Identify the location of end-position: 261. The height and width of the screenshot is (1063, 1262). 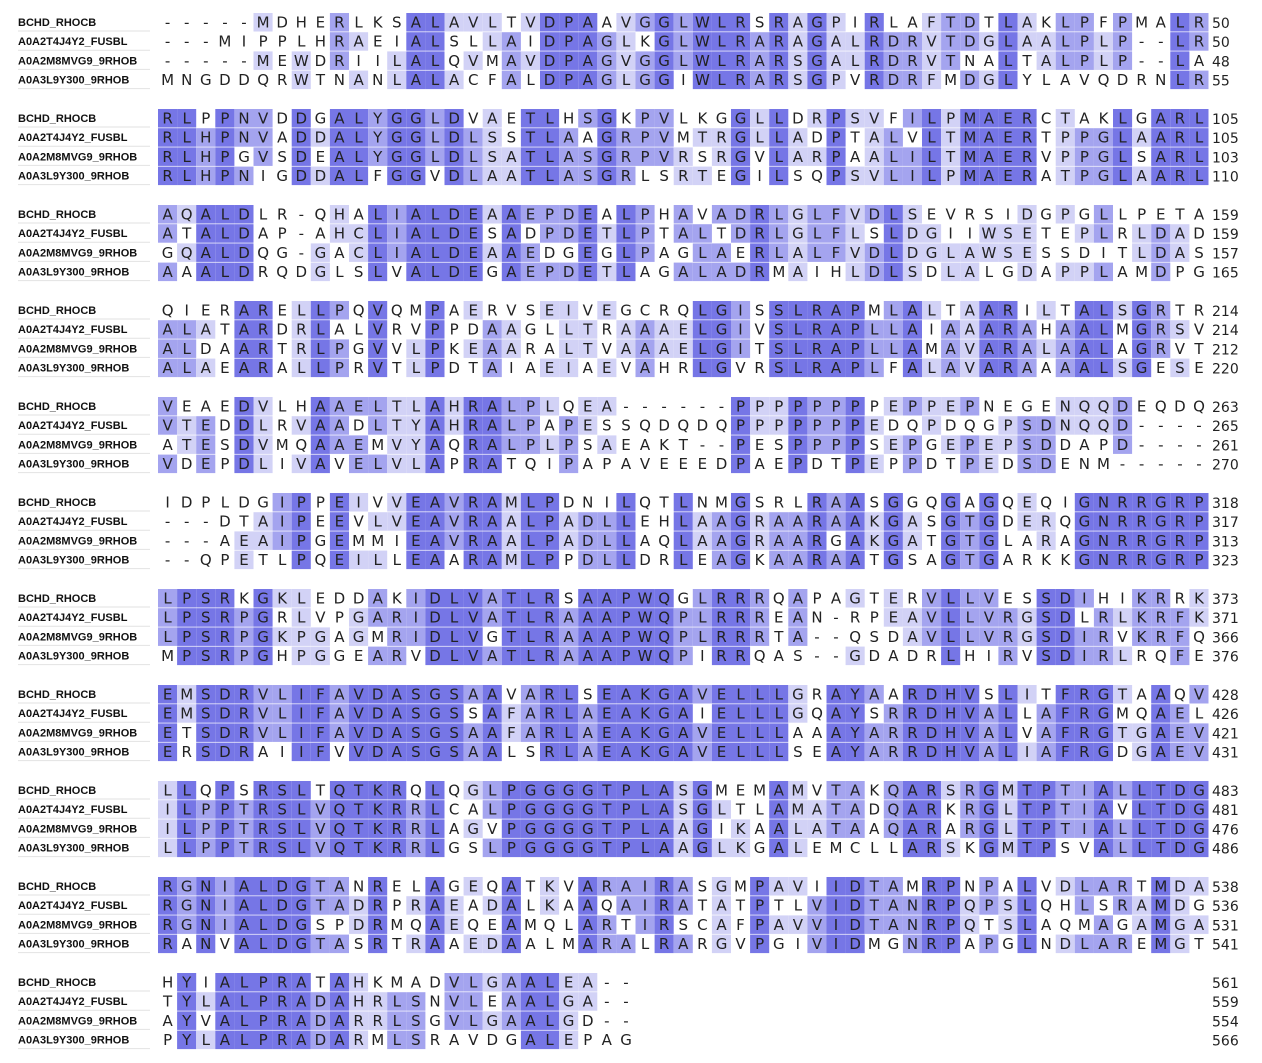
(1225, 446).